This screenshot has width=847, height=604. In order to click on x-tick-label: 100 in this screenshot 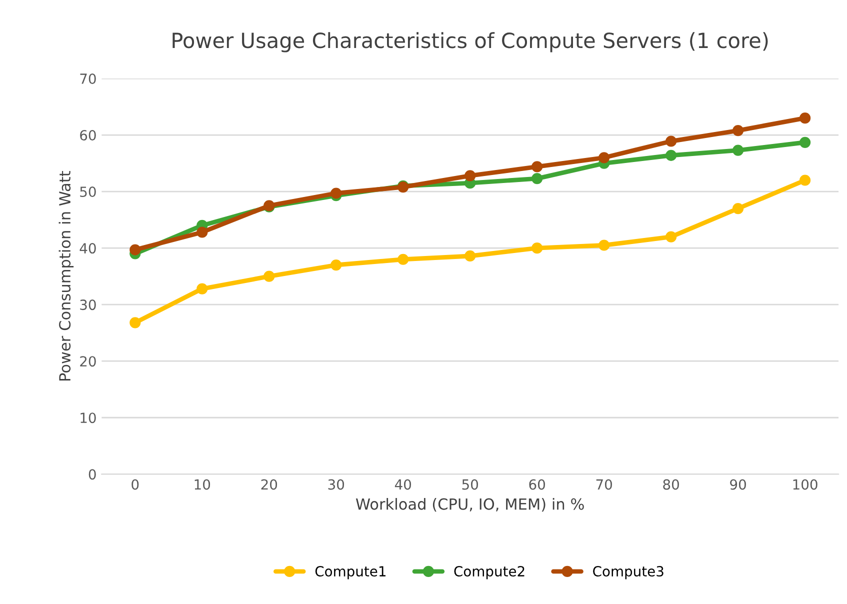, I will do `click(805, 484)`.